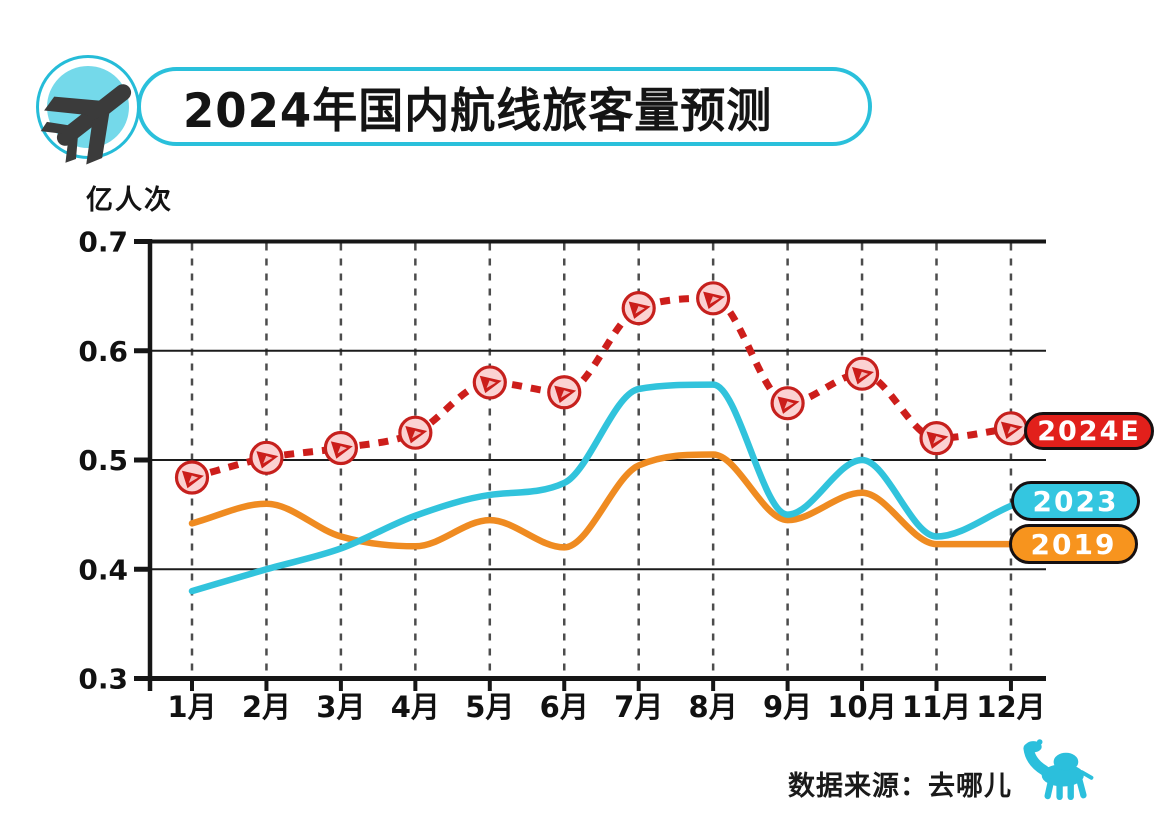 The height and width of the screenshot is (835, 1165). Describe the element at coordinates (787, 707) in the screenshot. I see `x-tick-label: 9月` at that location.